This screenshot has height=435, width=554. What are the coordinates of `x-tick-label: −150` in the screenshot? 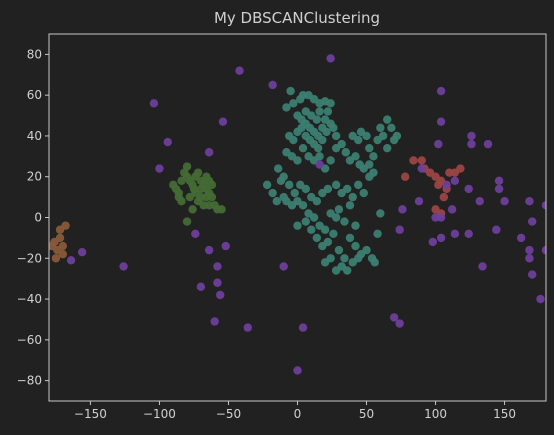 It's located at (90, 414).